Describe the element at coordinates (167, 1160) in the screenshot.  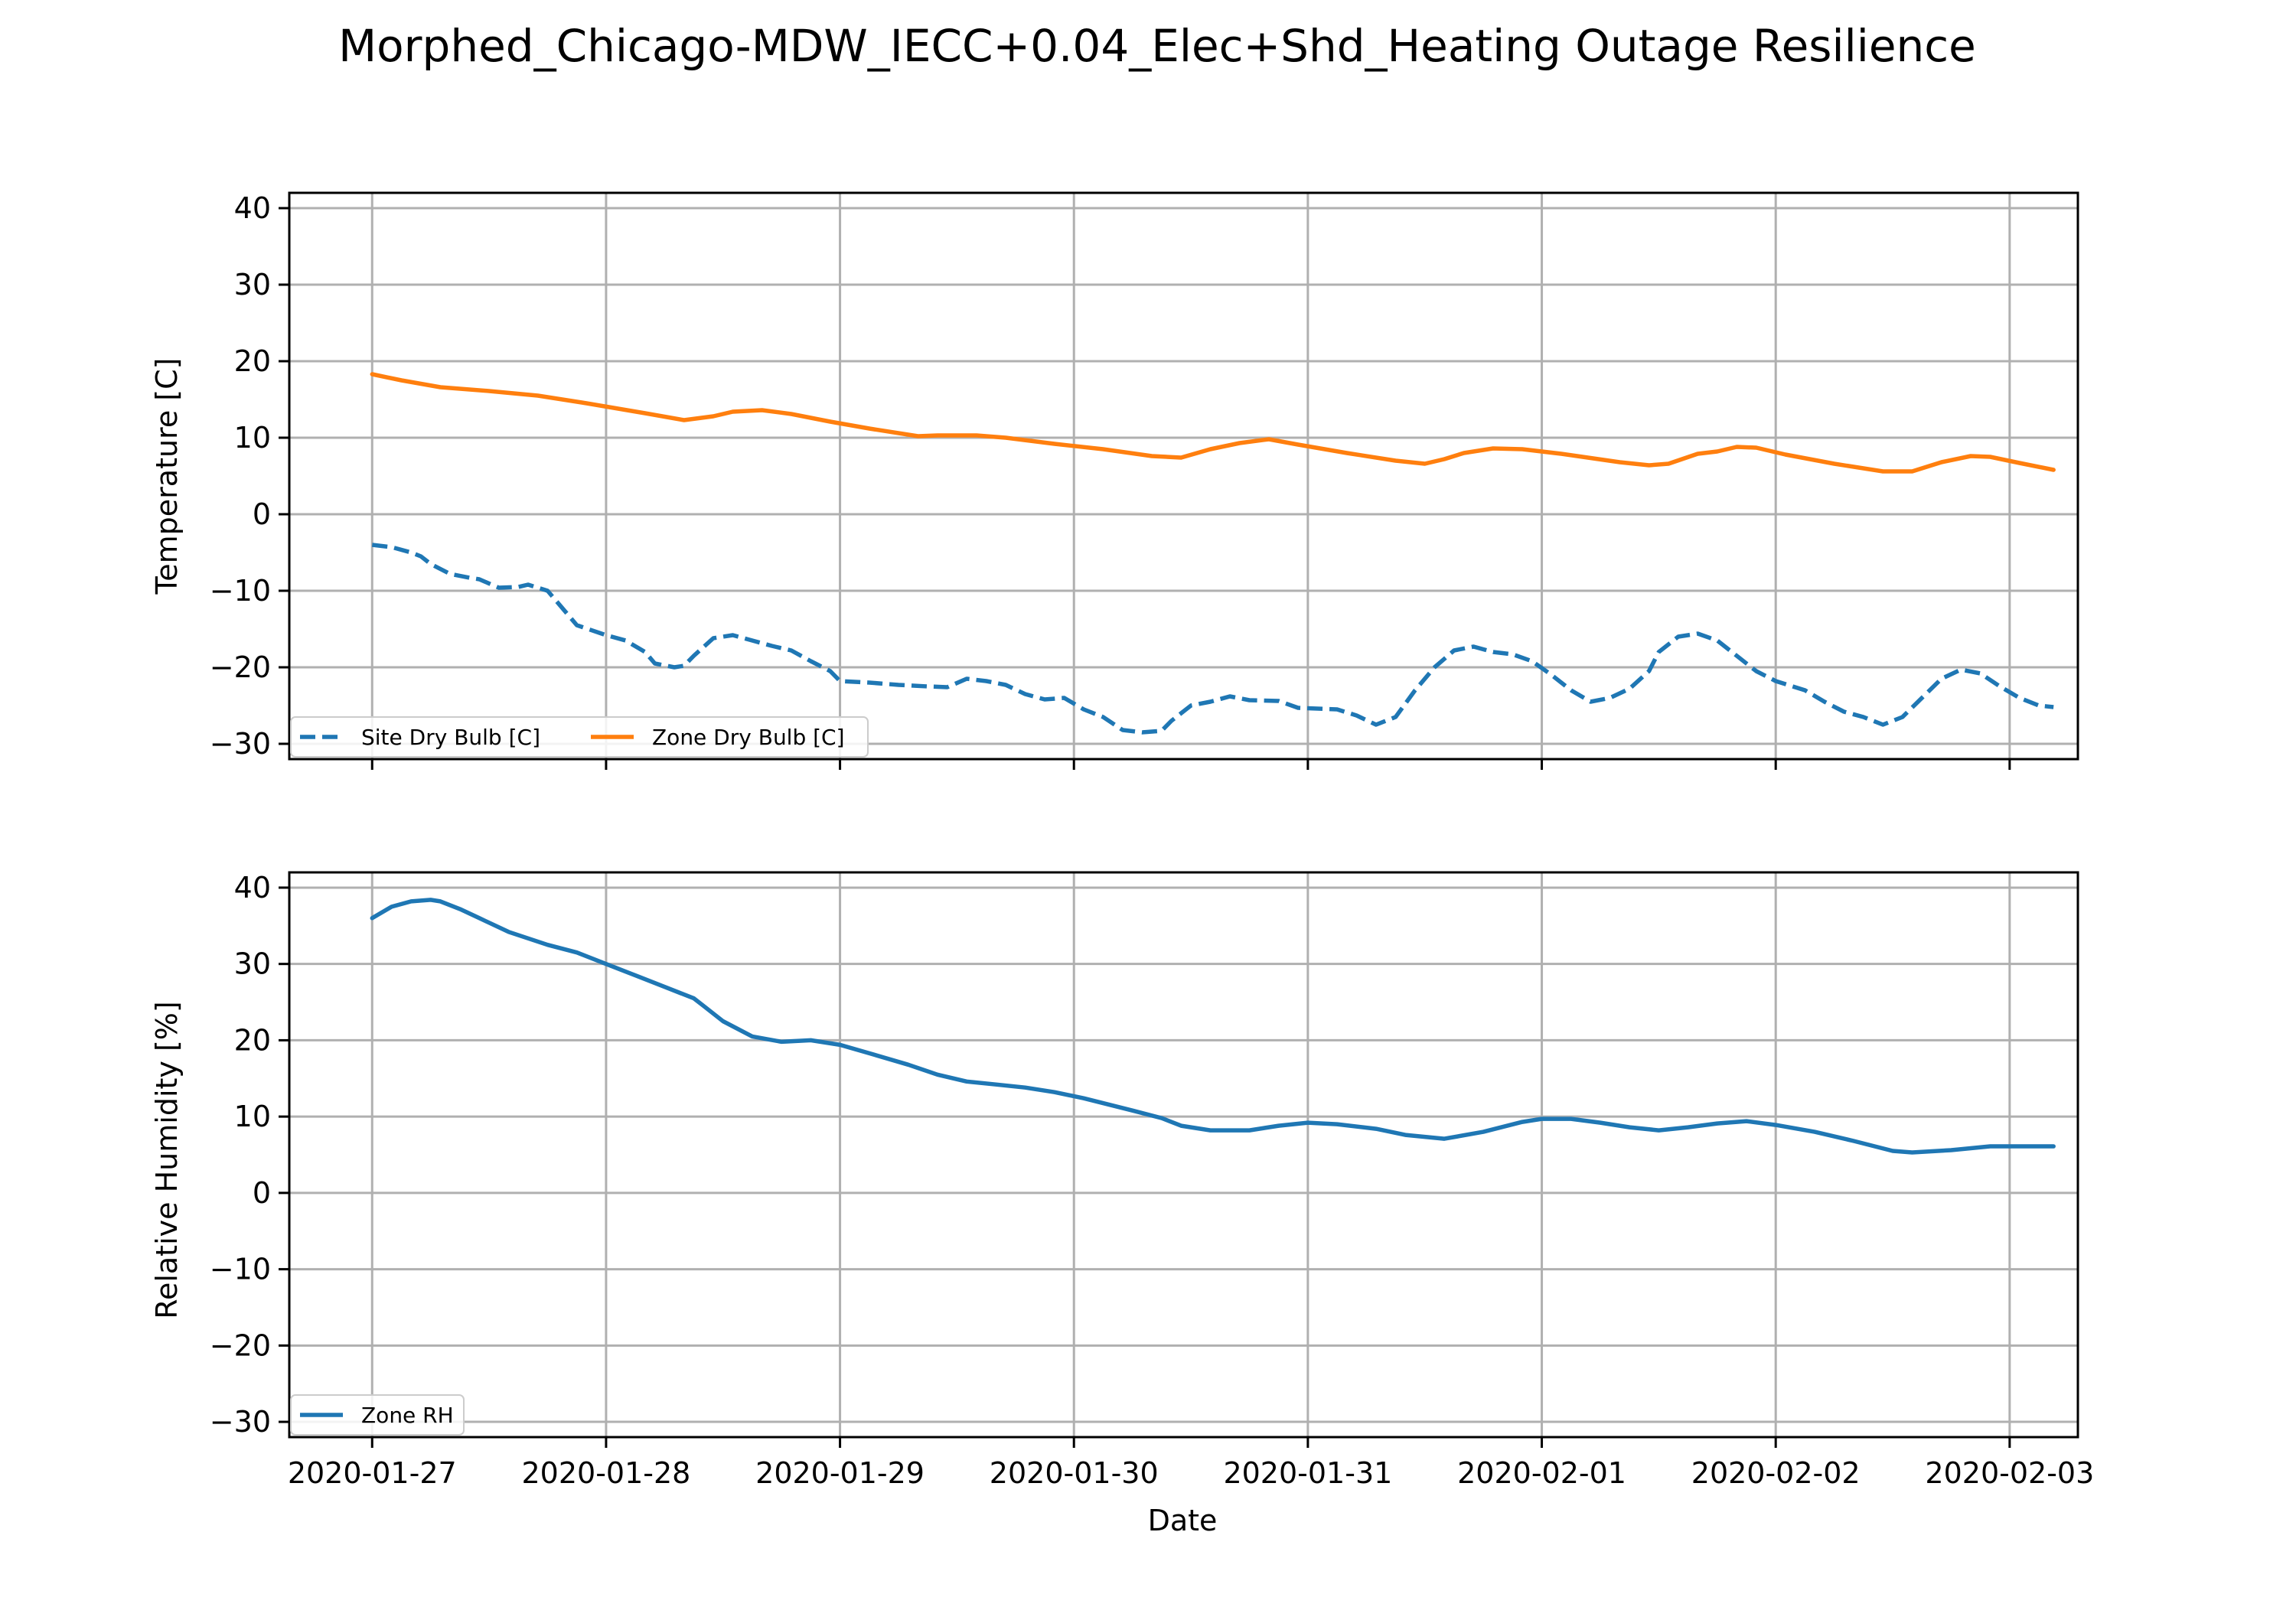
I see `humidity-y-axis-label: Relative Humidity [%]` at that location.